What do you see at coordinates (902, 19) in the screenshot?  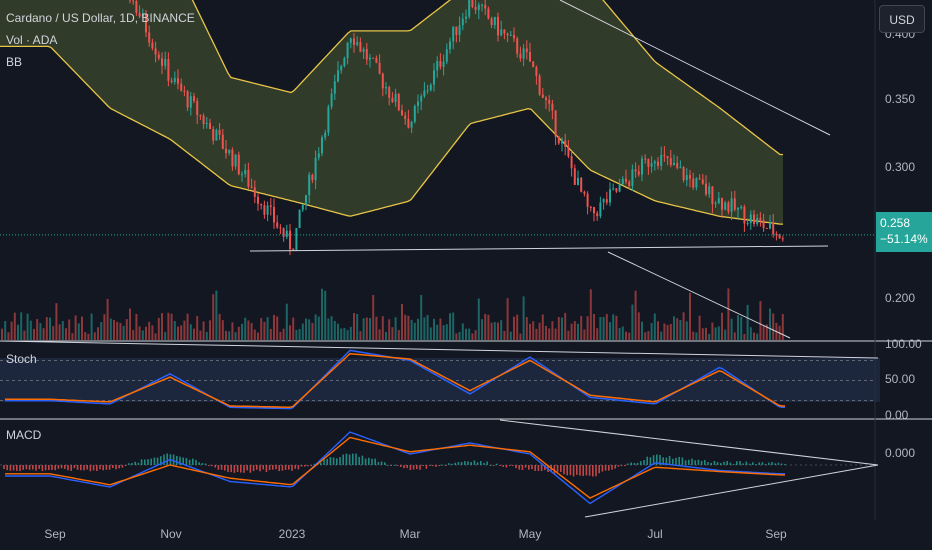 I see `currency-button: USD` at bounding box center [902, 19].